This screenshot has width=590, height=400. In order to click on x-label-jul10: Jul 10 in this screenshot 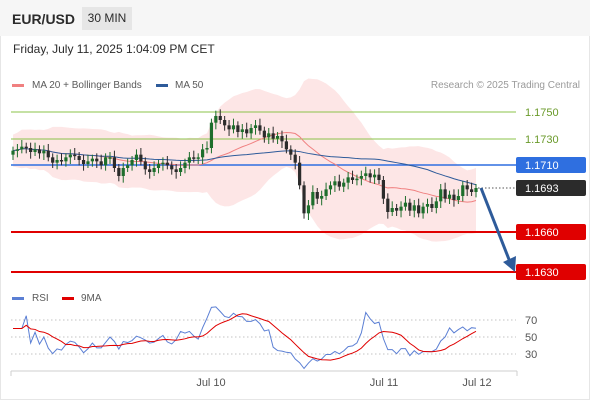, I will do `click(210, 383)`.